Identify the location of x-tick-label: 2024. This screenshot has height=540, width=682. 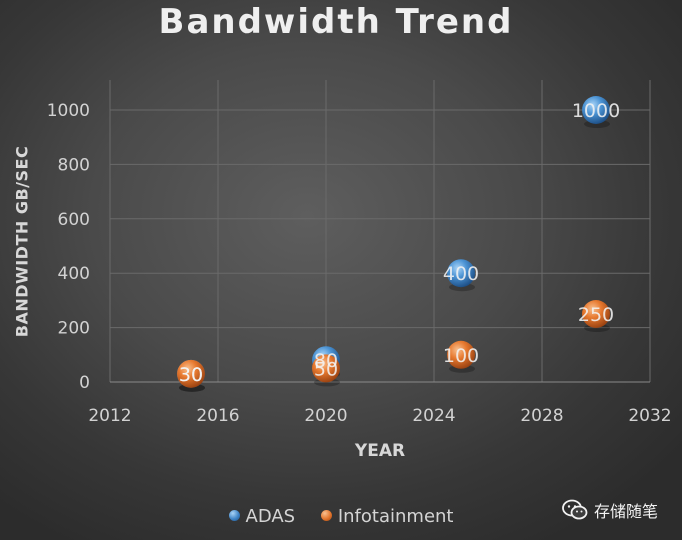
(433, 416).